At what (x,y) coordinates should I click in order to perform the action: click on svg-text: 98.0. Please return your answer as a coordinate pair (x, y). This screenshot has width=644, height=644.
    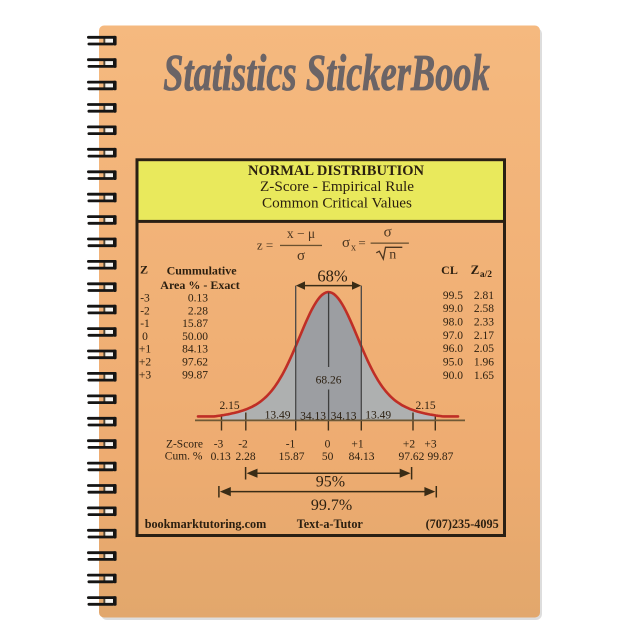
    Looking at the image, I should click on (453, 323).